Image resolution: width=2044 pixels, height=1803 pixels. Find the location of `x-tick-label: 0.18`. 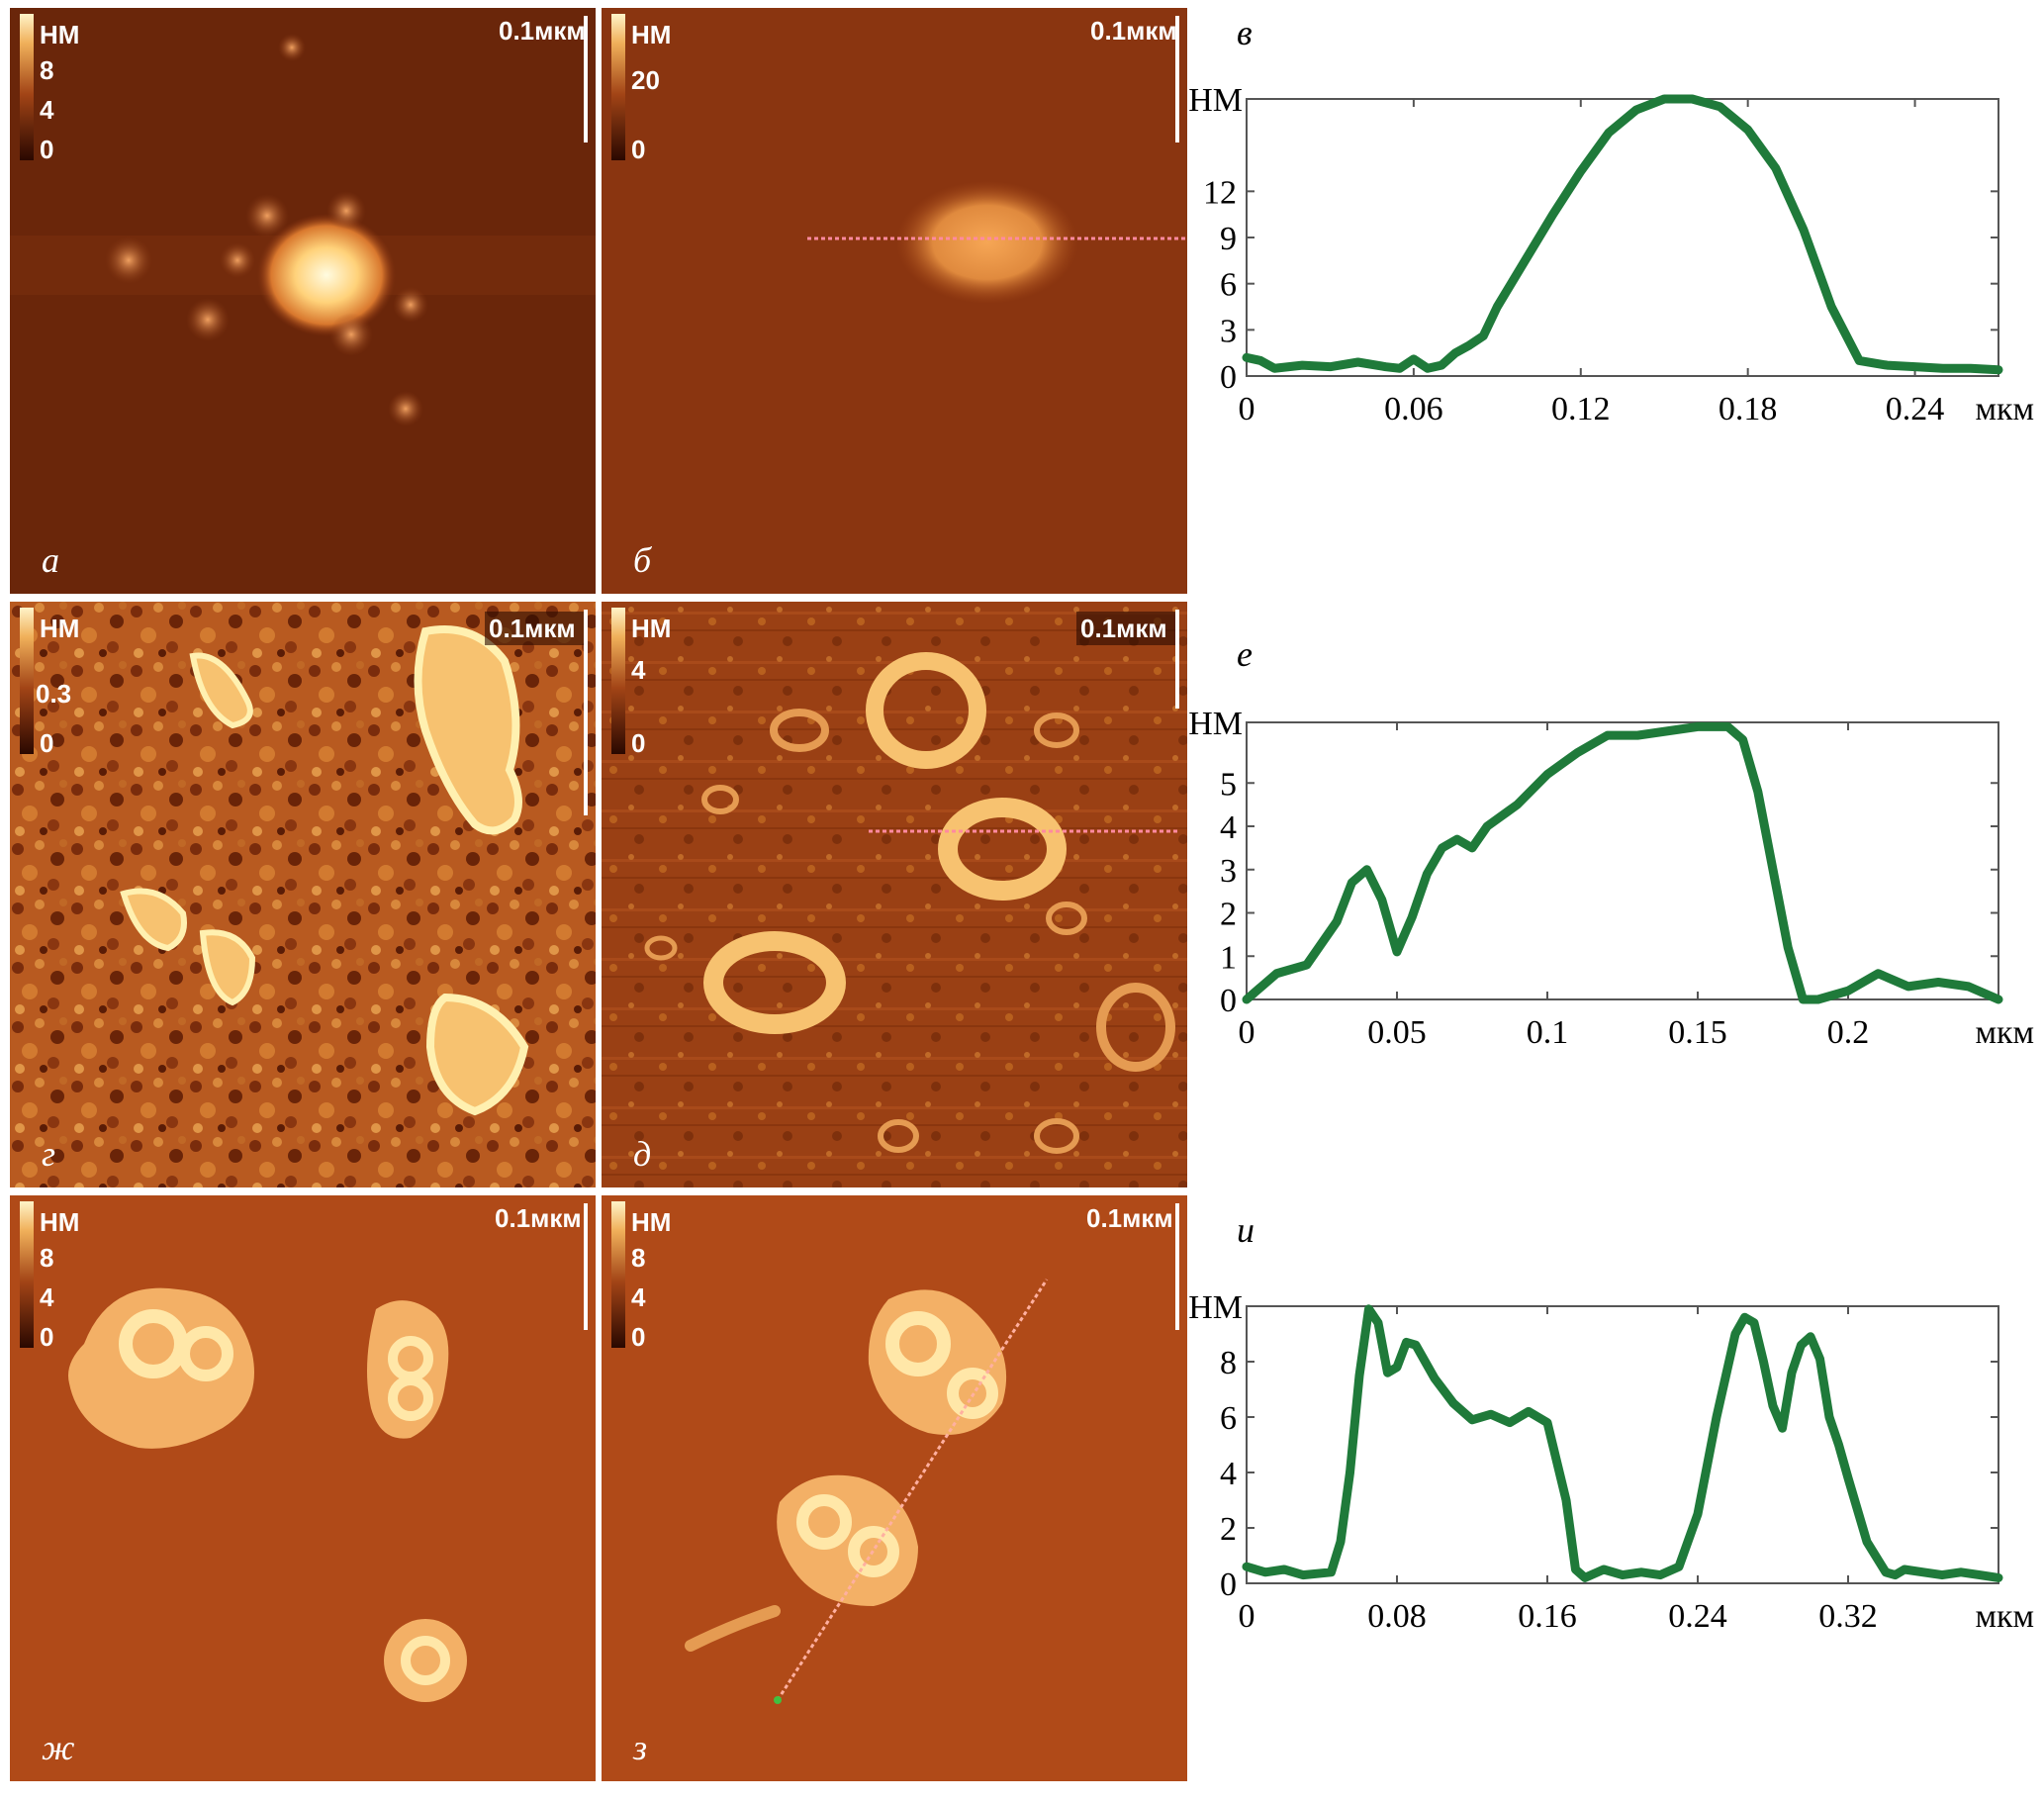

x-tick-label: 0.18 is located at coordinates (1748, 409).